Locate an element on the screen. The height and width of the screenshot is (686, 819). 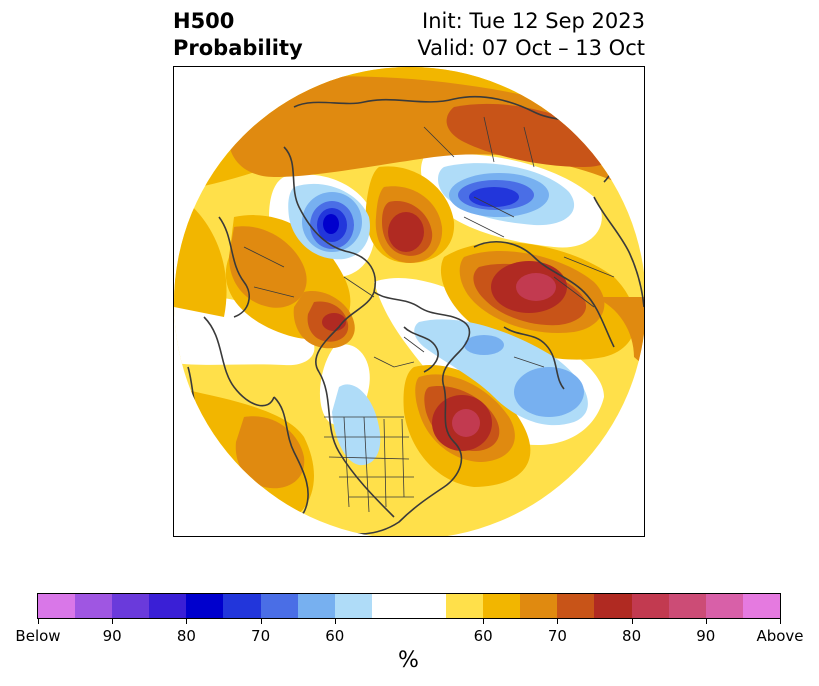
below-extreme-centers is located at coordinates (331, 224).